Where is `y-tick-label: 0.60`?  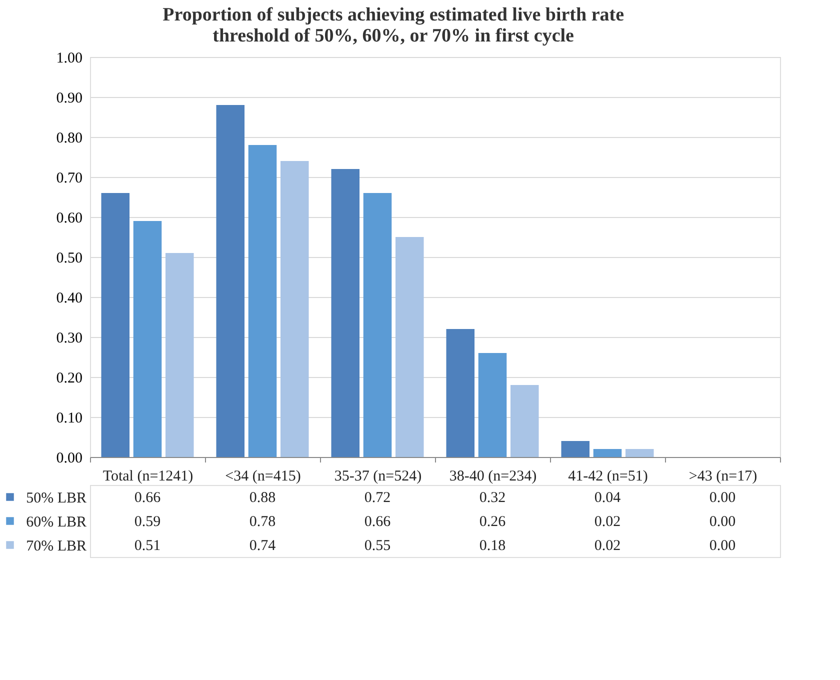
y-tick-label: 0.60 is located at coordinates (69, 218).